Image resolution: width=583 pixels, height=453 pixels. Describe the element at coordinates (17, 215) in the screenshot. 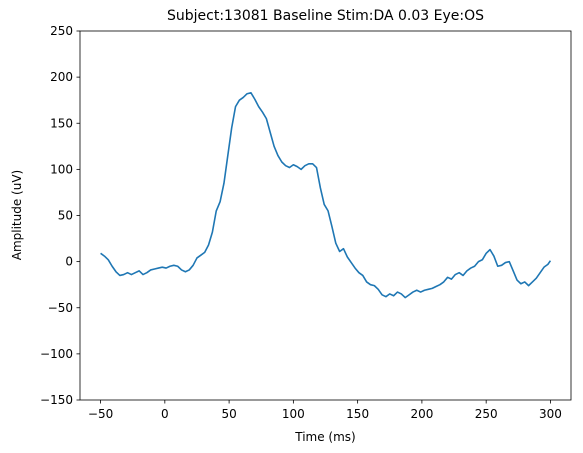

I see `y-axis-label: Amplitude (uV)` at that location.